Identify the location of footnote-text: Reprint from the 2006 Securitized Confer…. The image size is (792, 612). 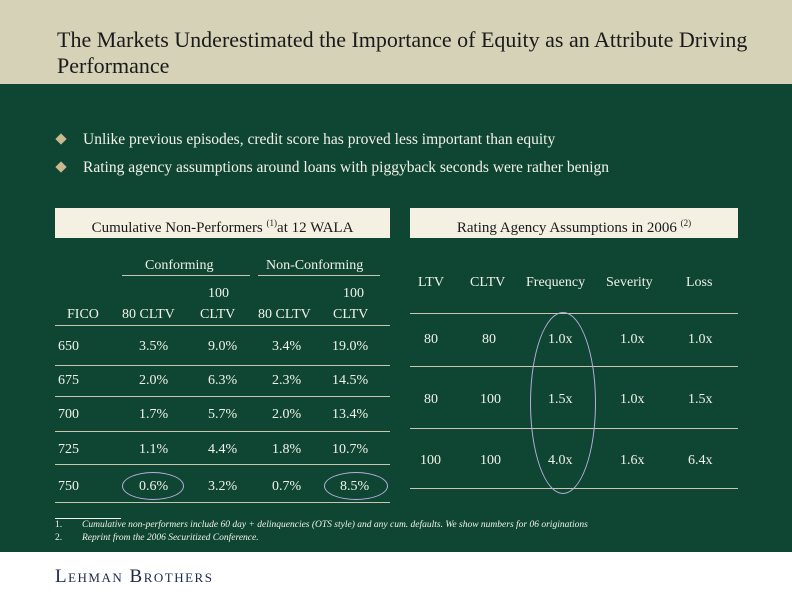
(170, 538).